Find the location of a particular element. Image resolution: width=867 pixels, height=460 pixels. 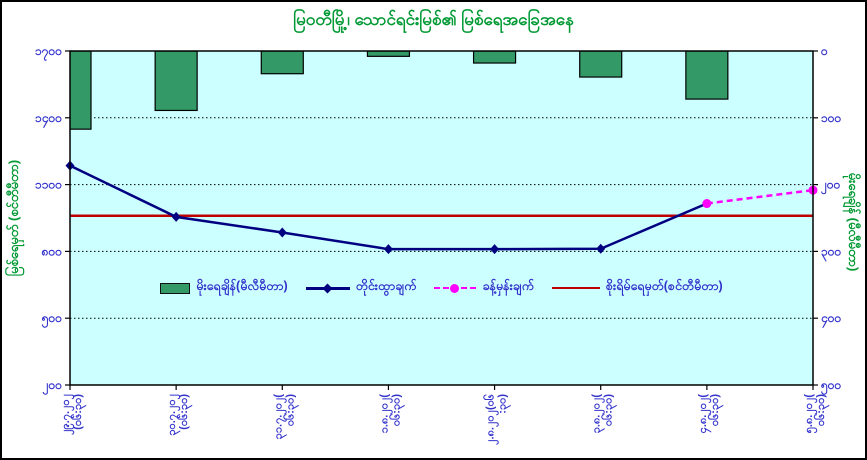

right-axis-tick-label: ၃၀၀ is located at coordinates (831, 253).